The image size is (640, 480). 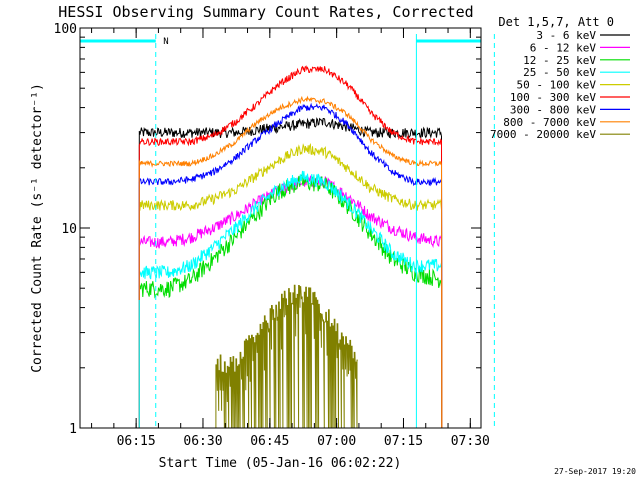 I want to click on legend-entry-label-7: 300 - 800 keV, so click(x=553, y=109).